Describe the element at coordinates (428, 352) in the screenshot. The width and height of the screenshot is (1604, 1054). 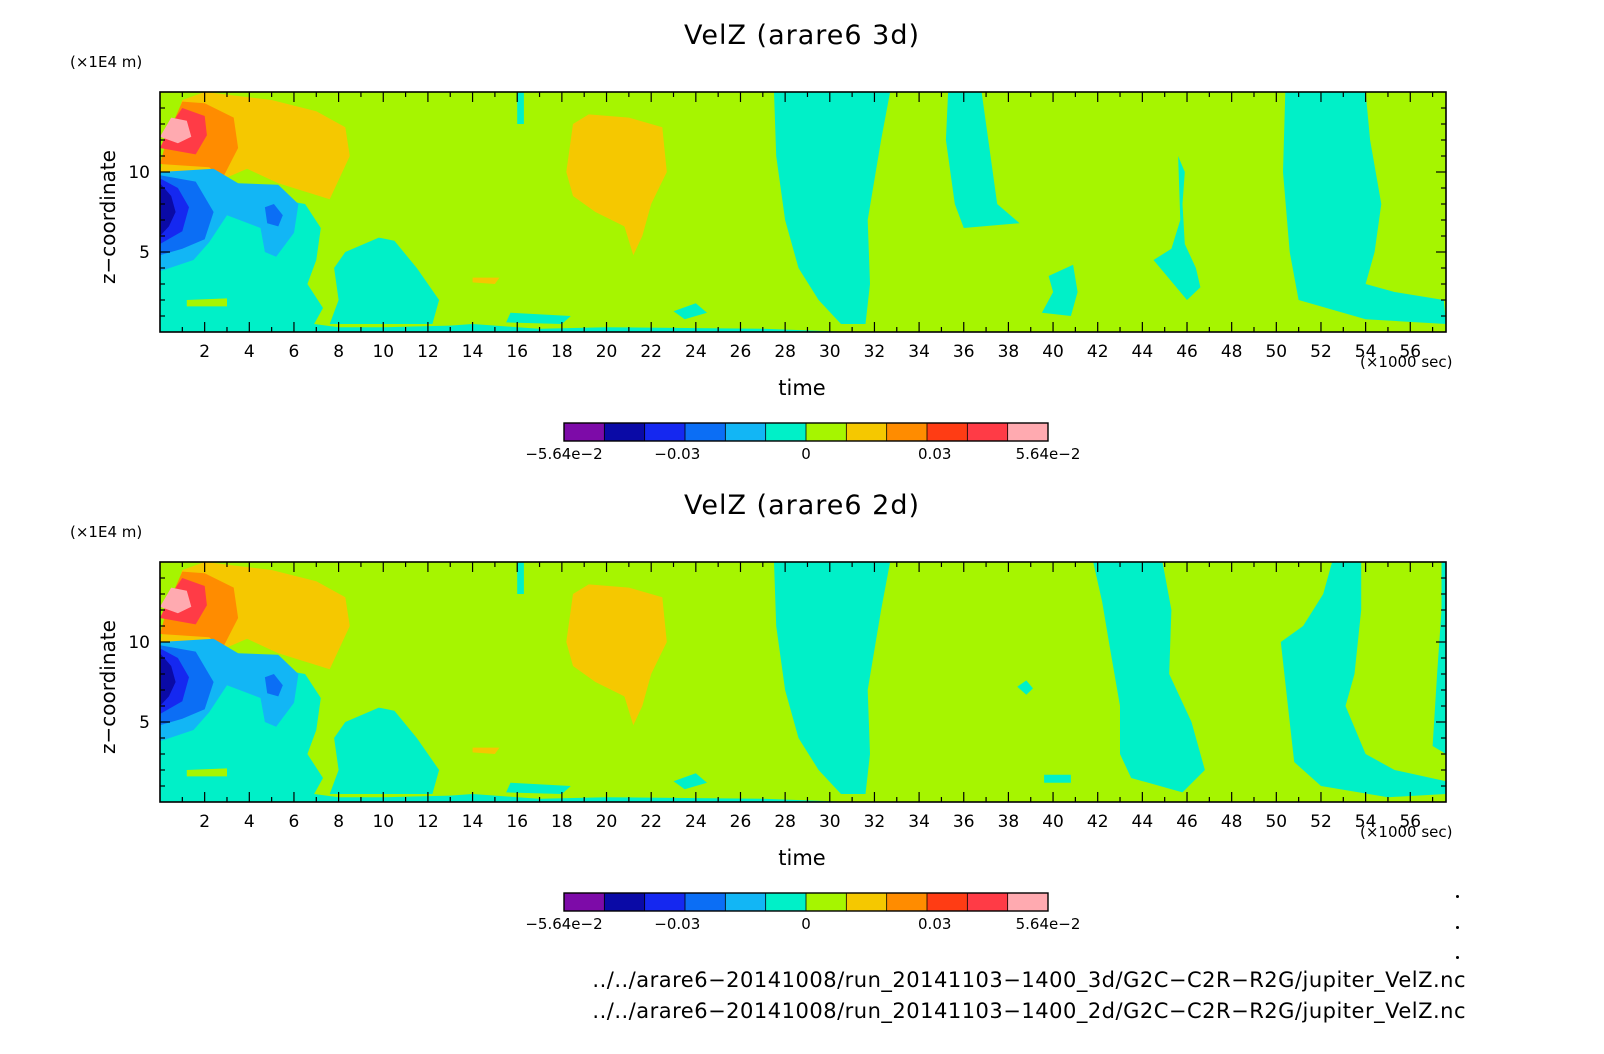
I see `x-tick-label: 12` at that location.